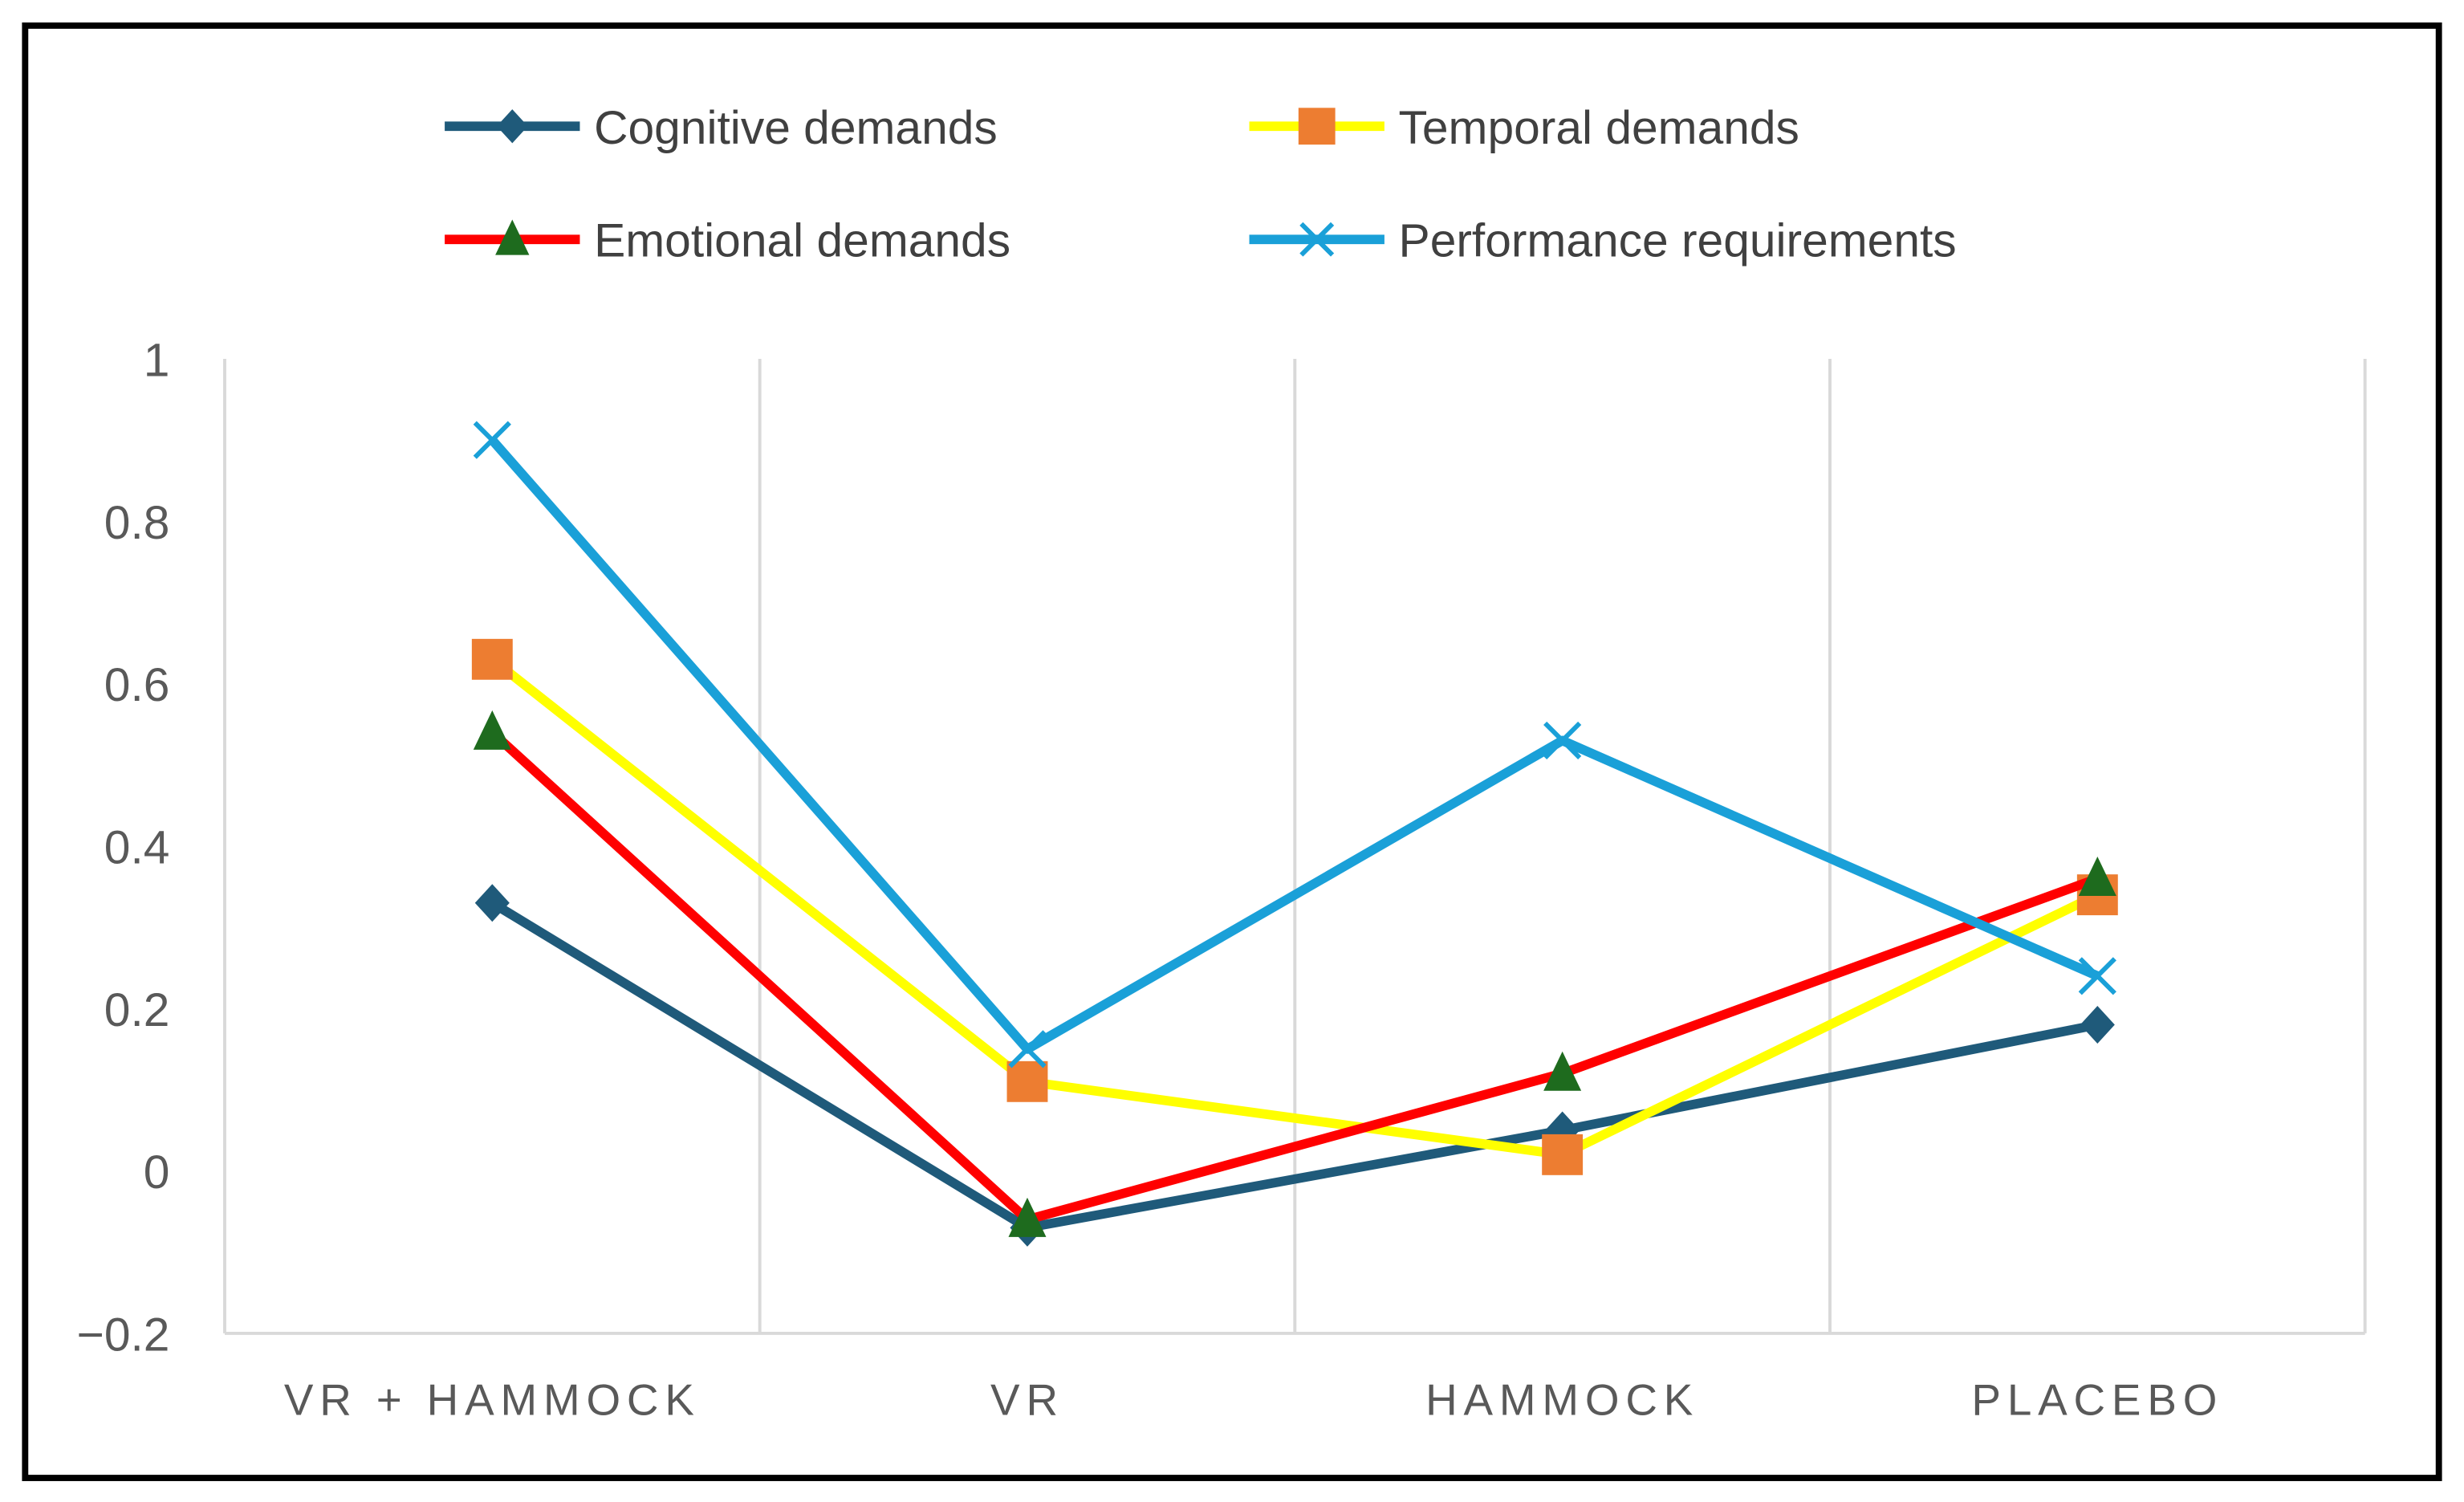 The width and height of the screenshot is (2464, 1502). I want to click on legend-item: Performance requirements, so click(1603, 241).